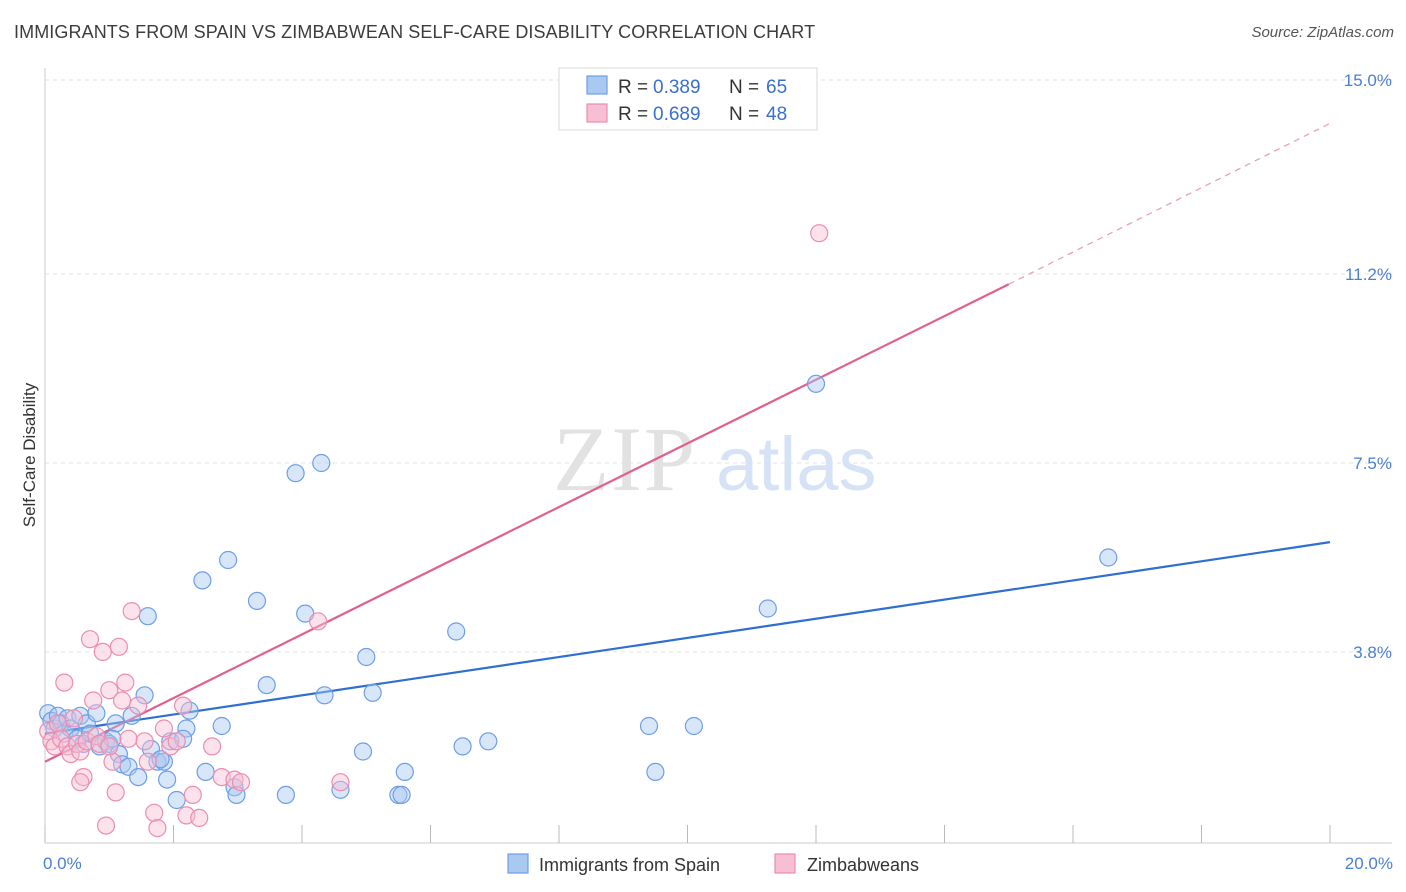 The image size is (1406, 892). What do you see at coordinates (518, 863) in the screenshot?
I see `bottom-legend-swatch-spain` at bounding box center [518, 863].